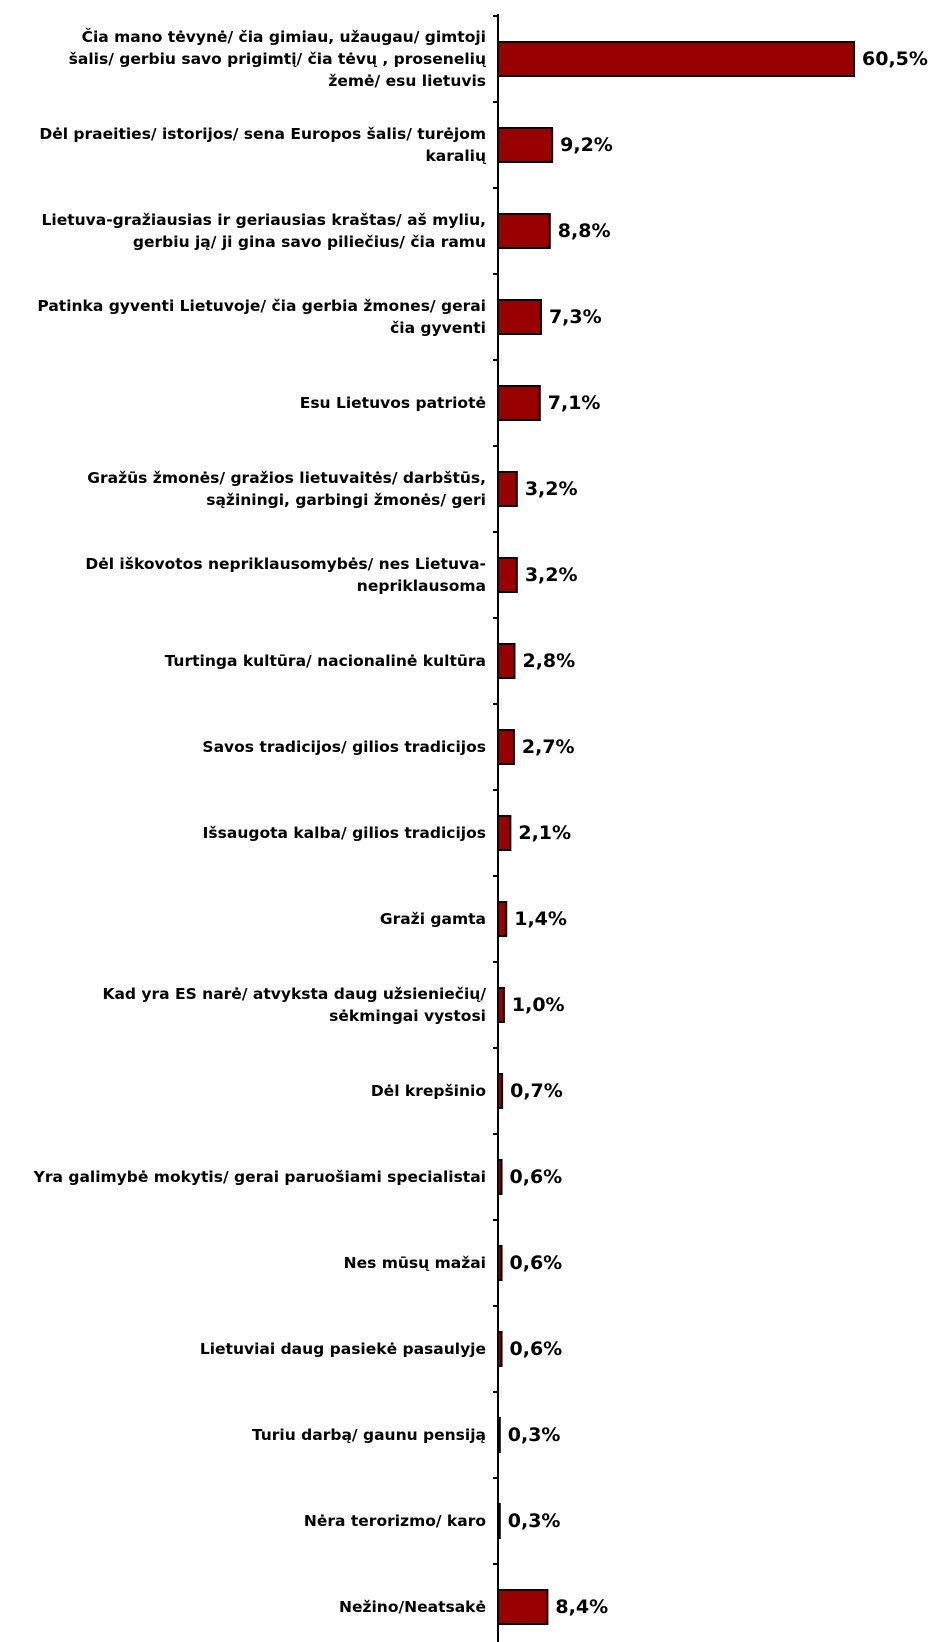 Image resolution: width=934 pixels, height=1642 pixels. Describe the element at coordinates (346, 500) in the screenshot. I see `category-label-line: sąžiningi, garbingi žmonės/ geri` at that location.